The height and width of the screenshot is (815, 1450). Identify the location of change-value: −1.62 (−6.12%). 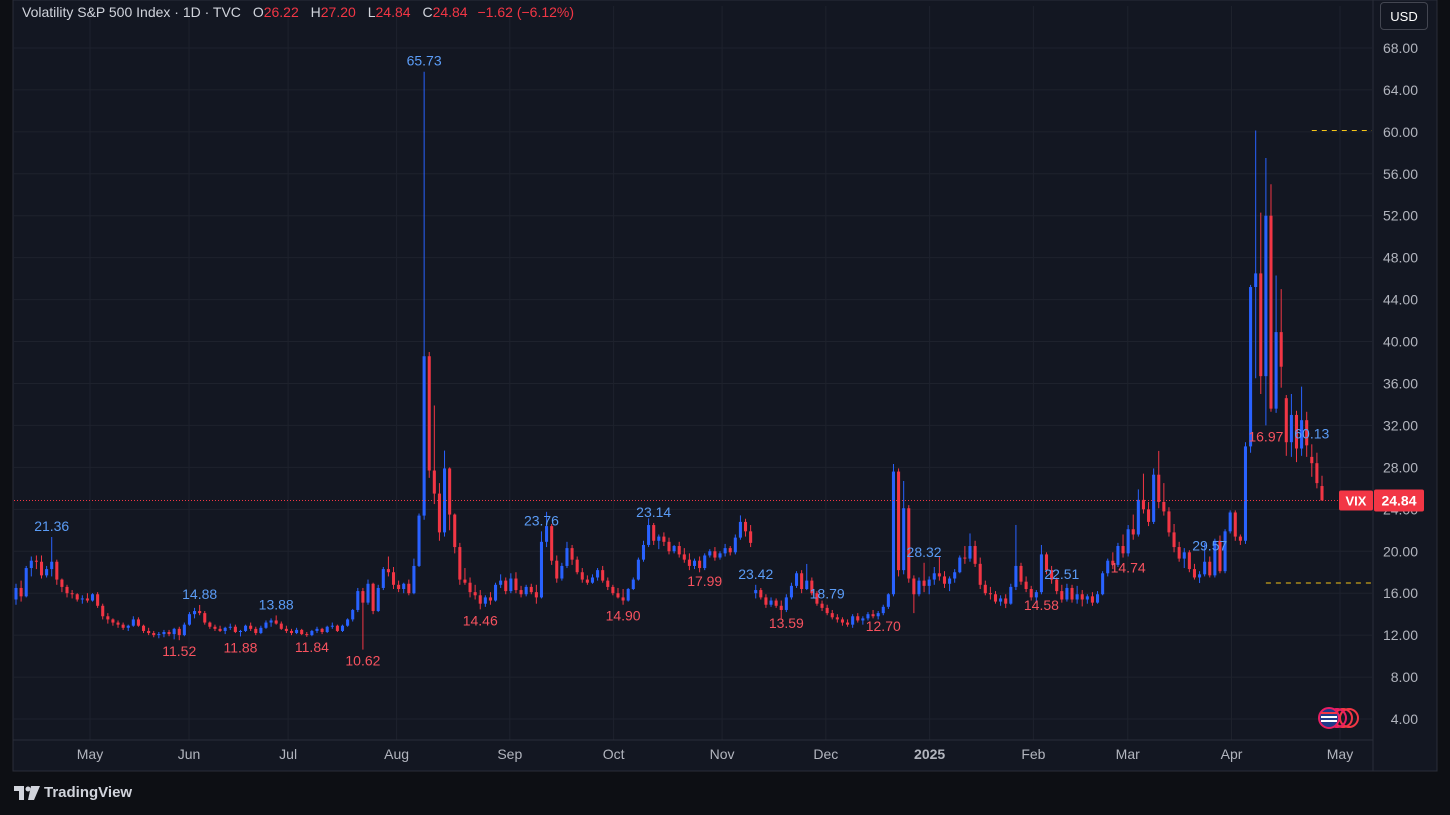
(526, 12).